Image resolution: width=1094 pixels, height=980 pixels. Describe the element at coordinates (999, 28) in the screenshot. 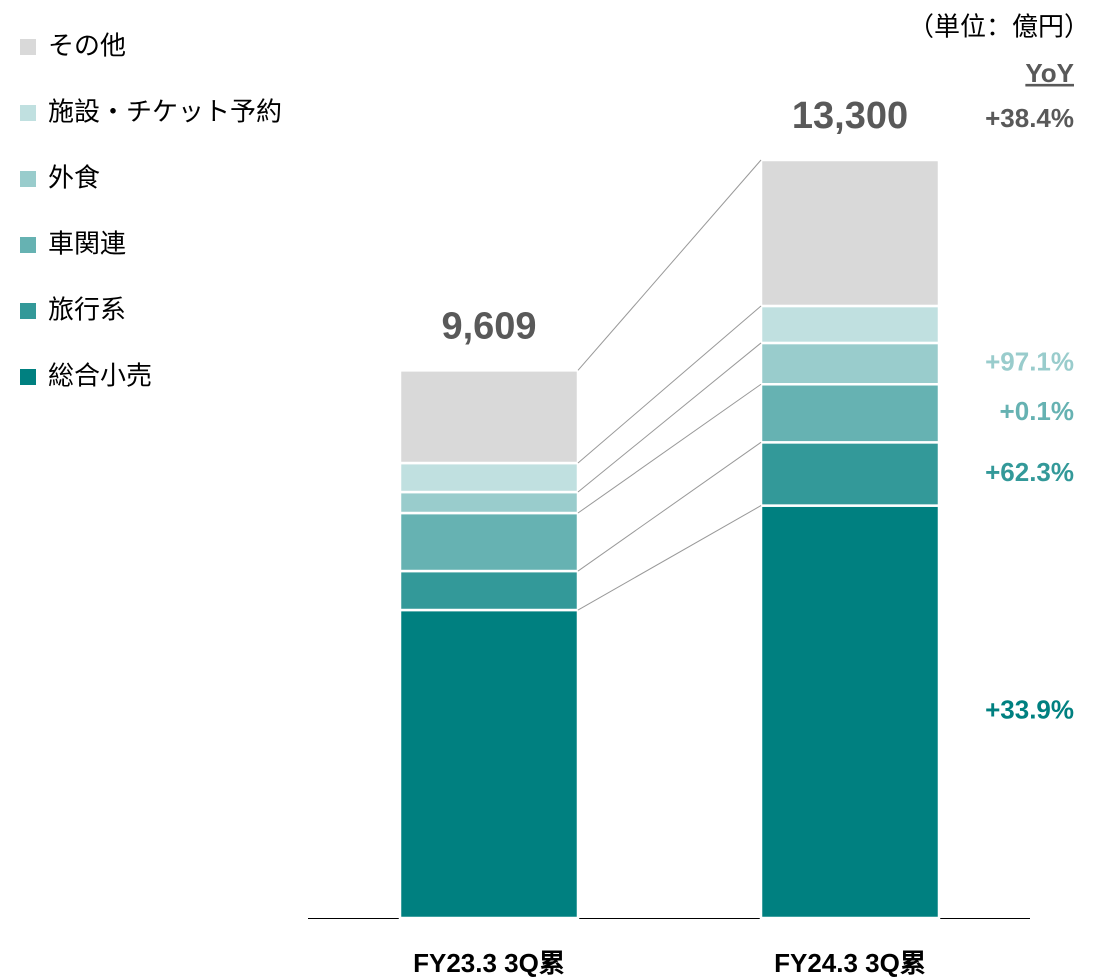

I see `unit-label: （単位：億円）` at that location.